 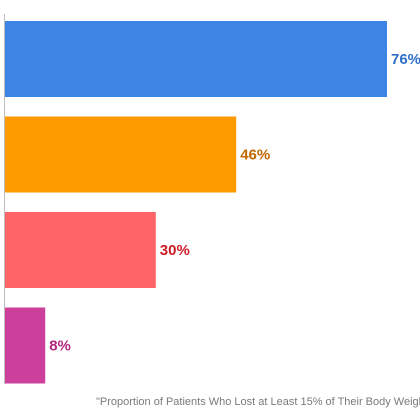 What do you see at coordinates (405, 59) in the screenshot?
I see `bar-value-label-1: 76%` at bounding box center [405, 59].